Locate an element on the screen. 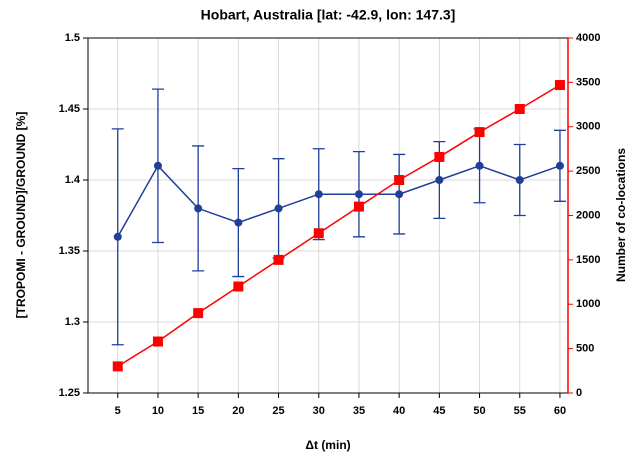  x-axis-label: Δt (min) is located at coordinates (327, 445).